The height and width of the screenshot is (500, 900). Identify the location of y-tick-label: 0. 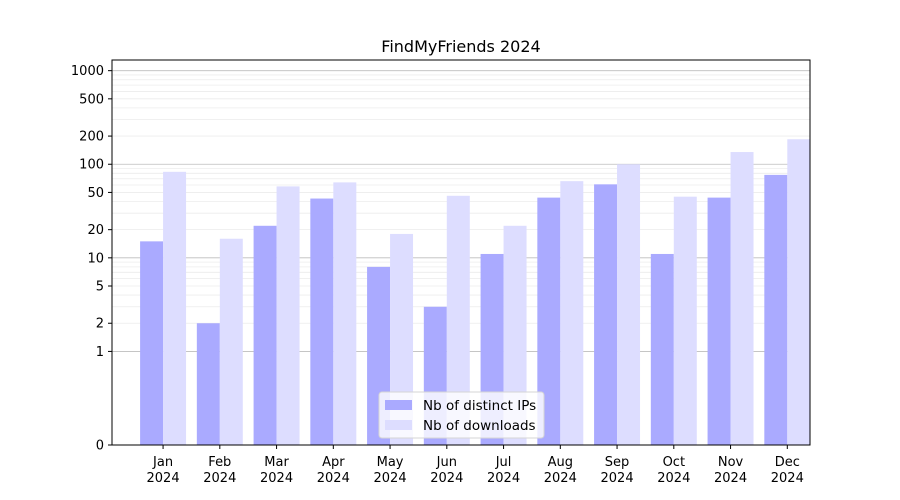
(100, 446).